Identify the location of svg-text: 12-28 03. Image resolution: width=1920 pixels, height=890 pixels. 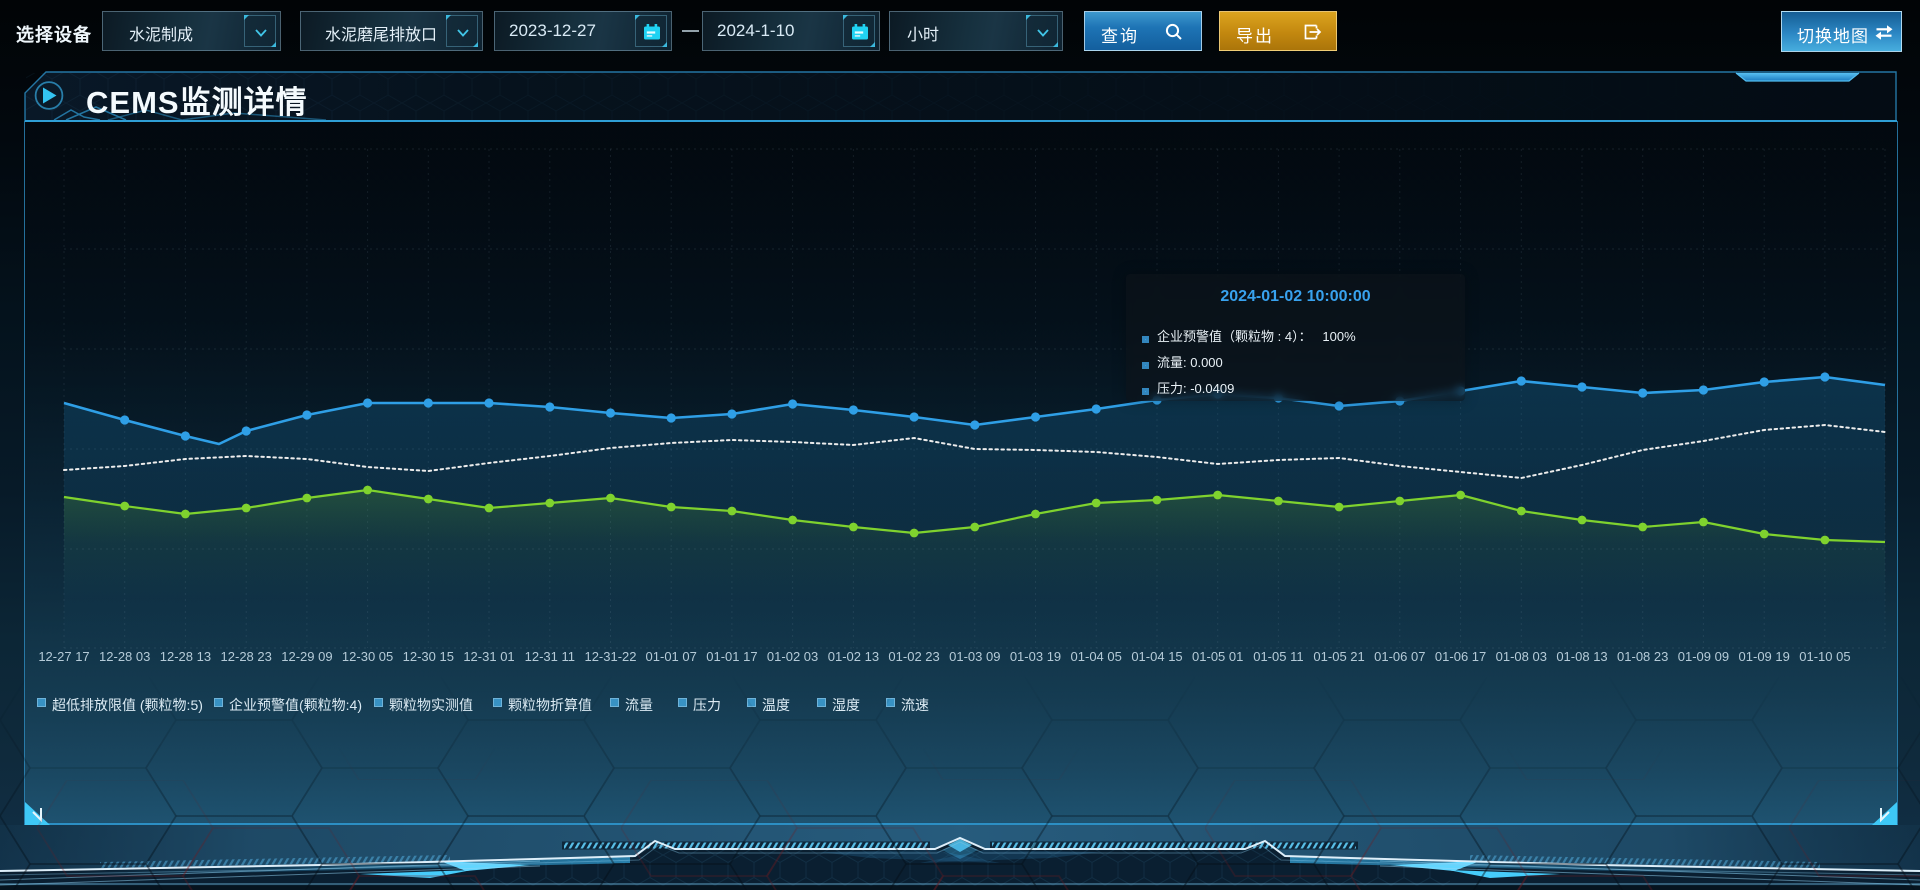
(124, 656).